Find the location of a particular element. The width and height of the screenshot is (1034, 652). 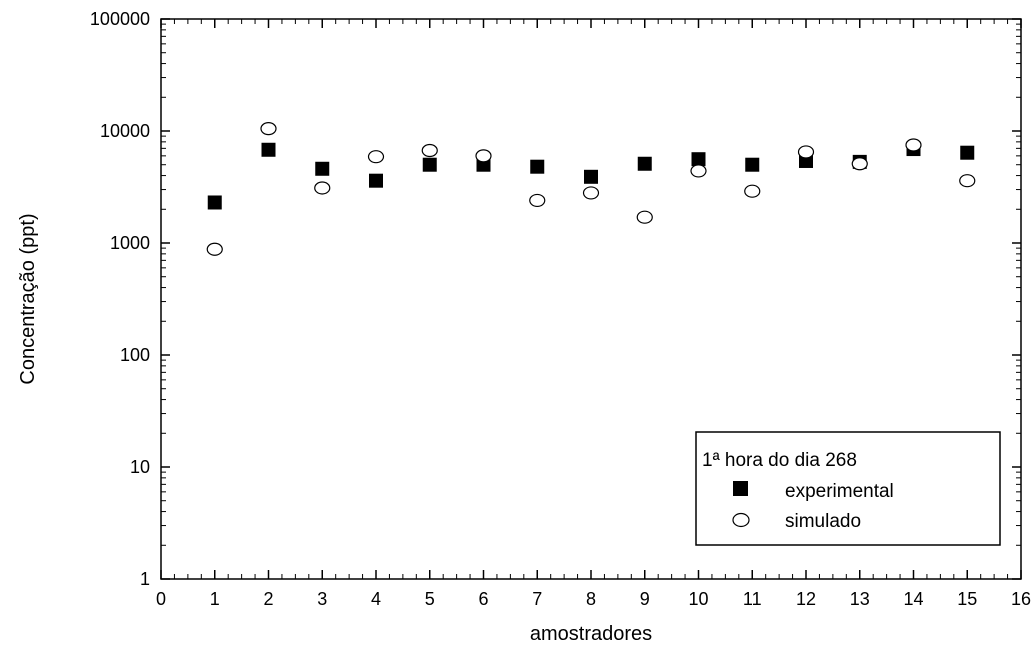

y-tick-label: 1 is located at coordinates (145, 579).